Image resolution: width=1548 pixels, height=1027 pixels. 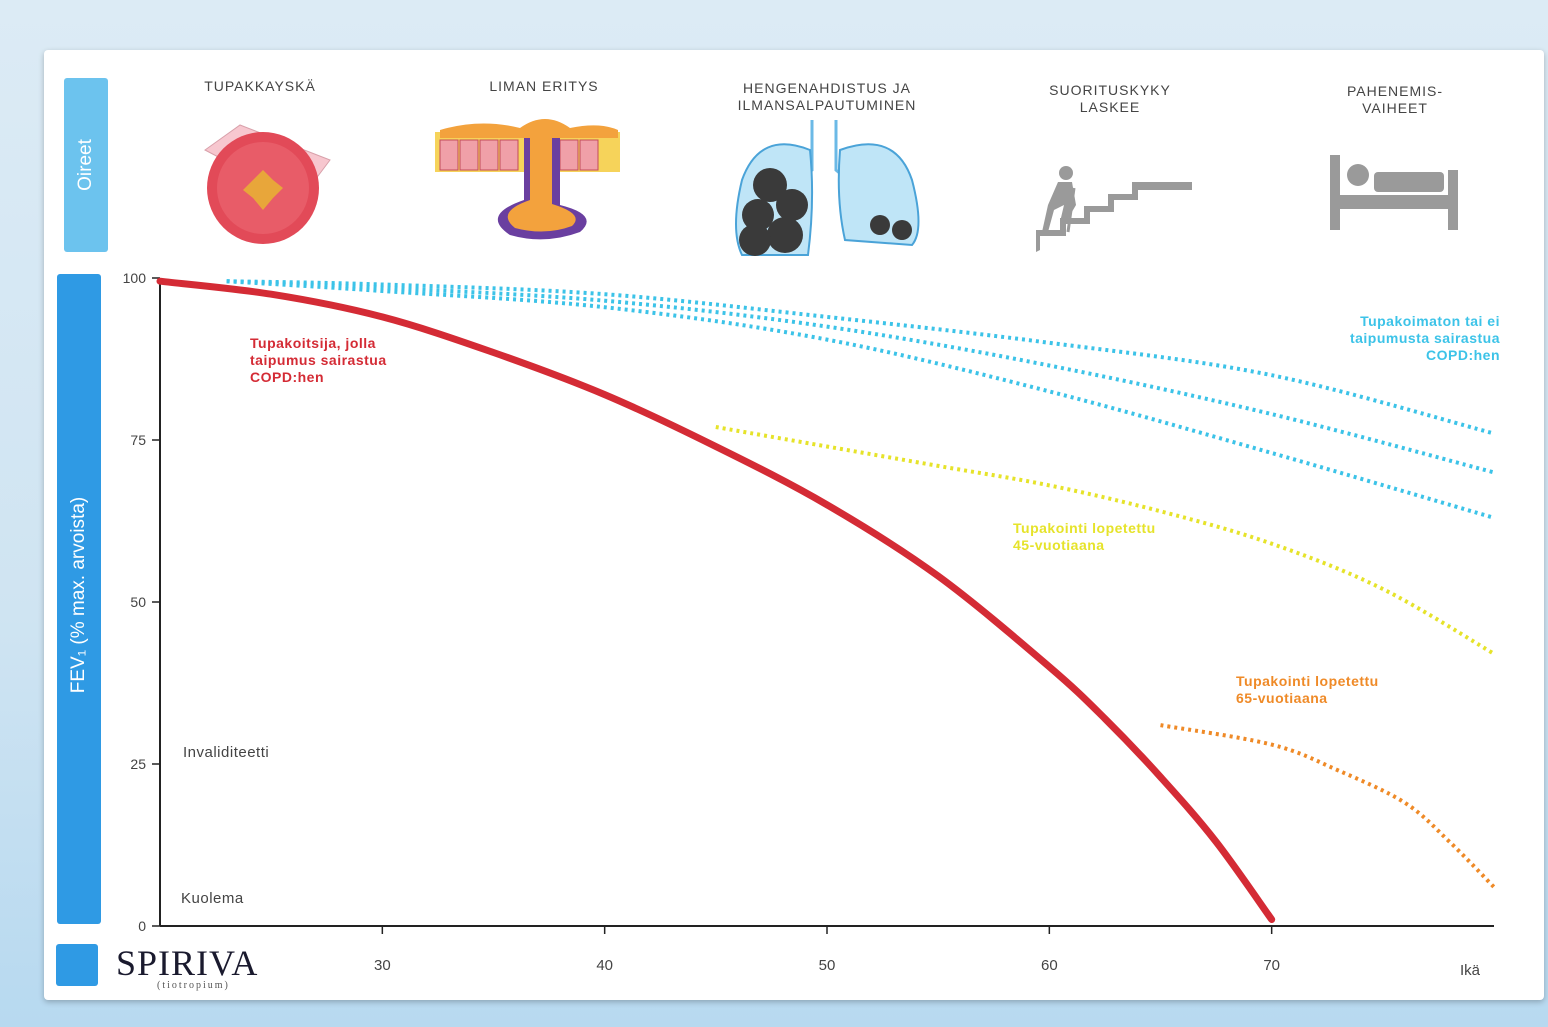 What do you see at coordinates (86, 165) in the screenshot?
I see `symptoms-band: Oireet` at bounding box center [86, 165].